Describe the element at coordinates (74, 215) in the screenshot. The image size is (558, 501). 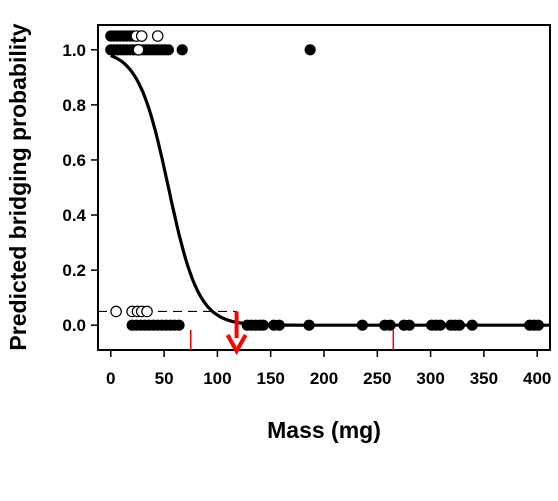
I see `y-tick-label: 0.4` at that location.